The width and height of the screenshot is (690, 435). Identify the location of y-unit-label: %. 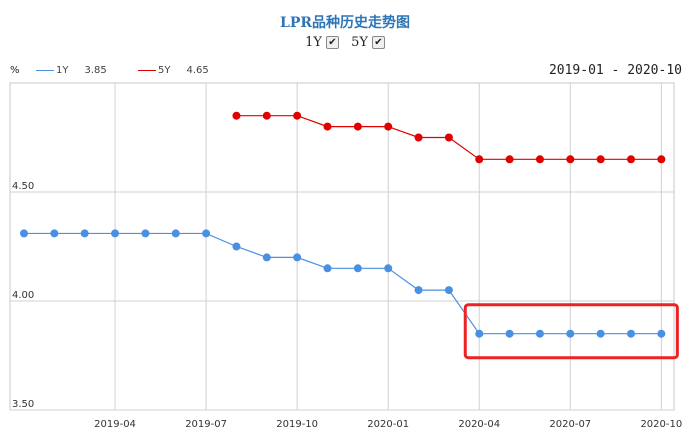
(15, 70).